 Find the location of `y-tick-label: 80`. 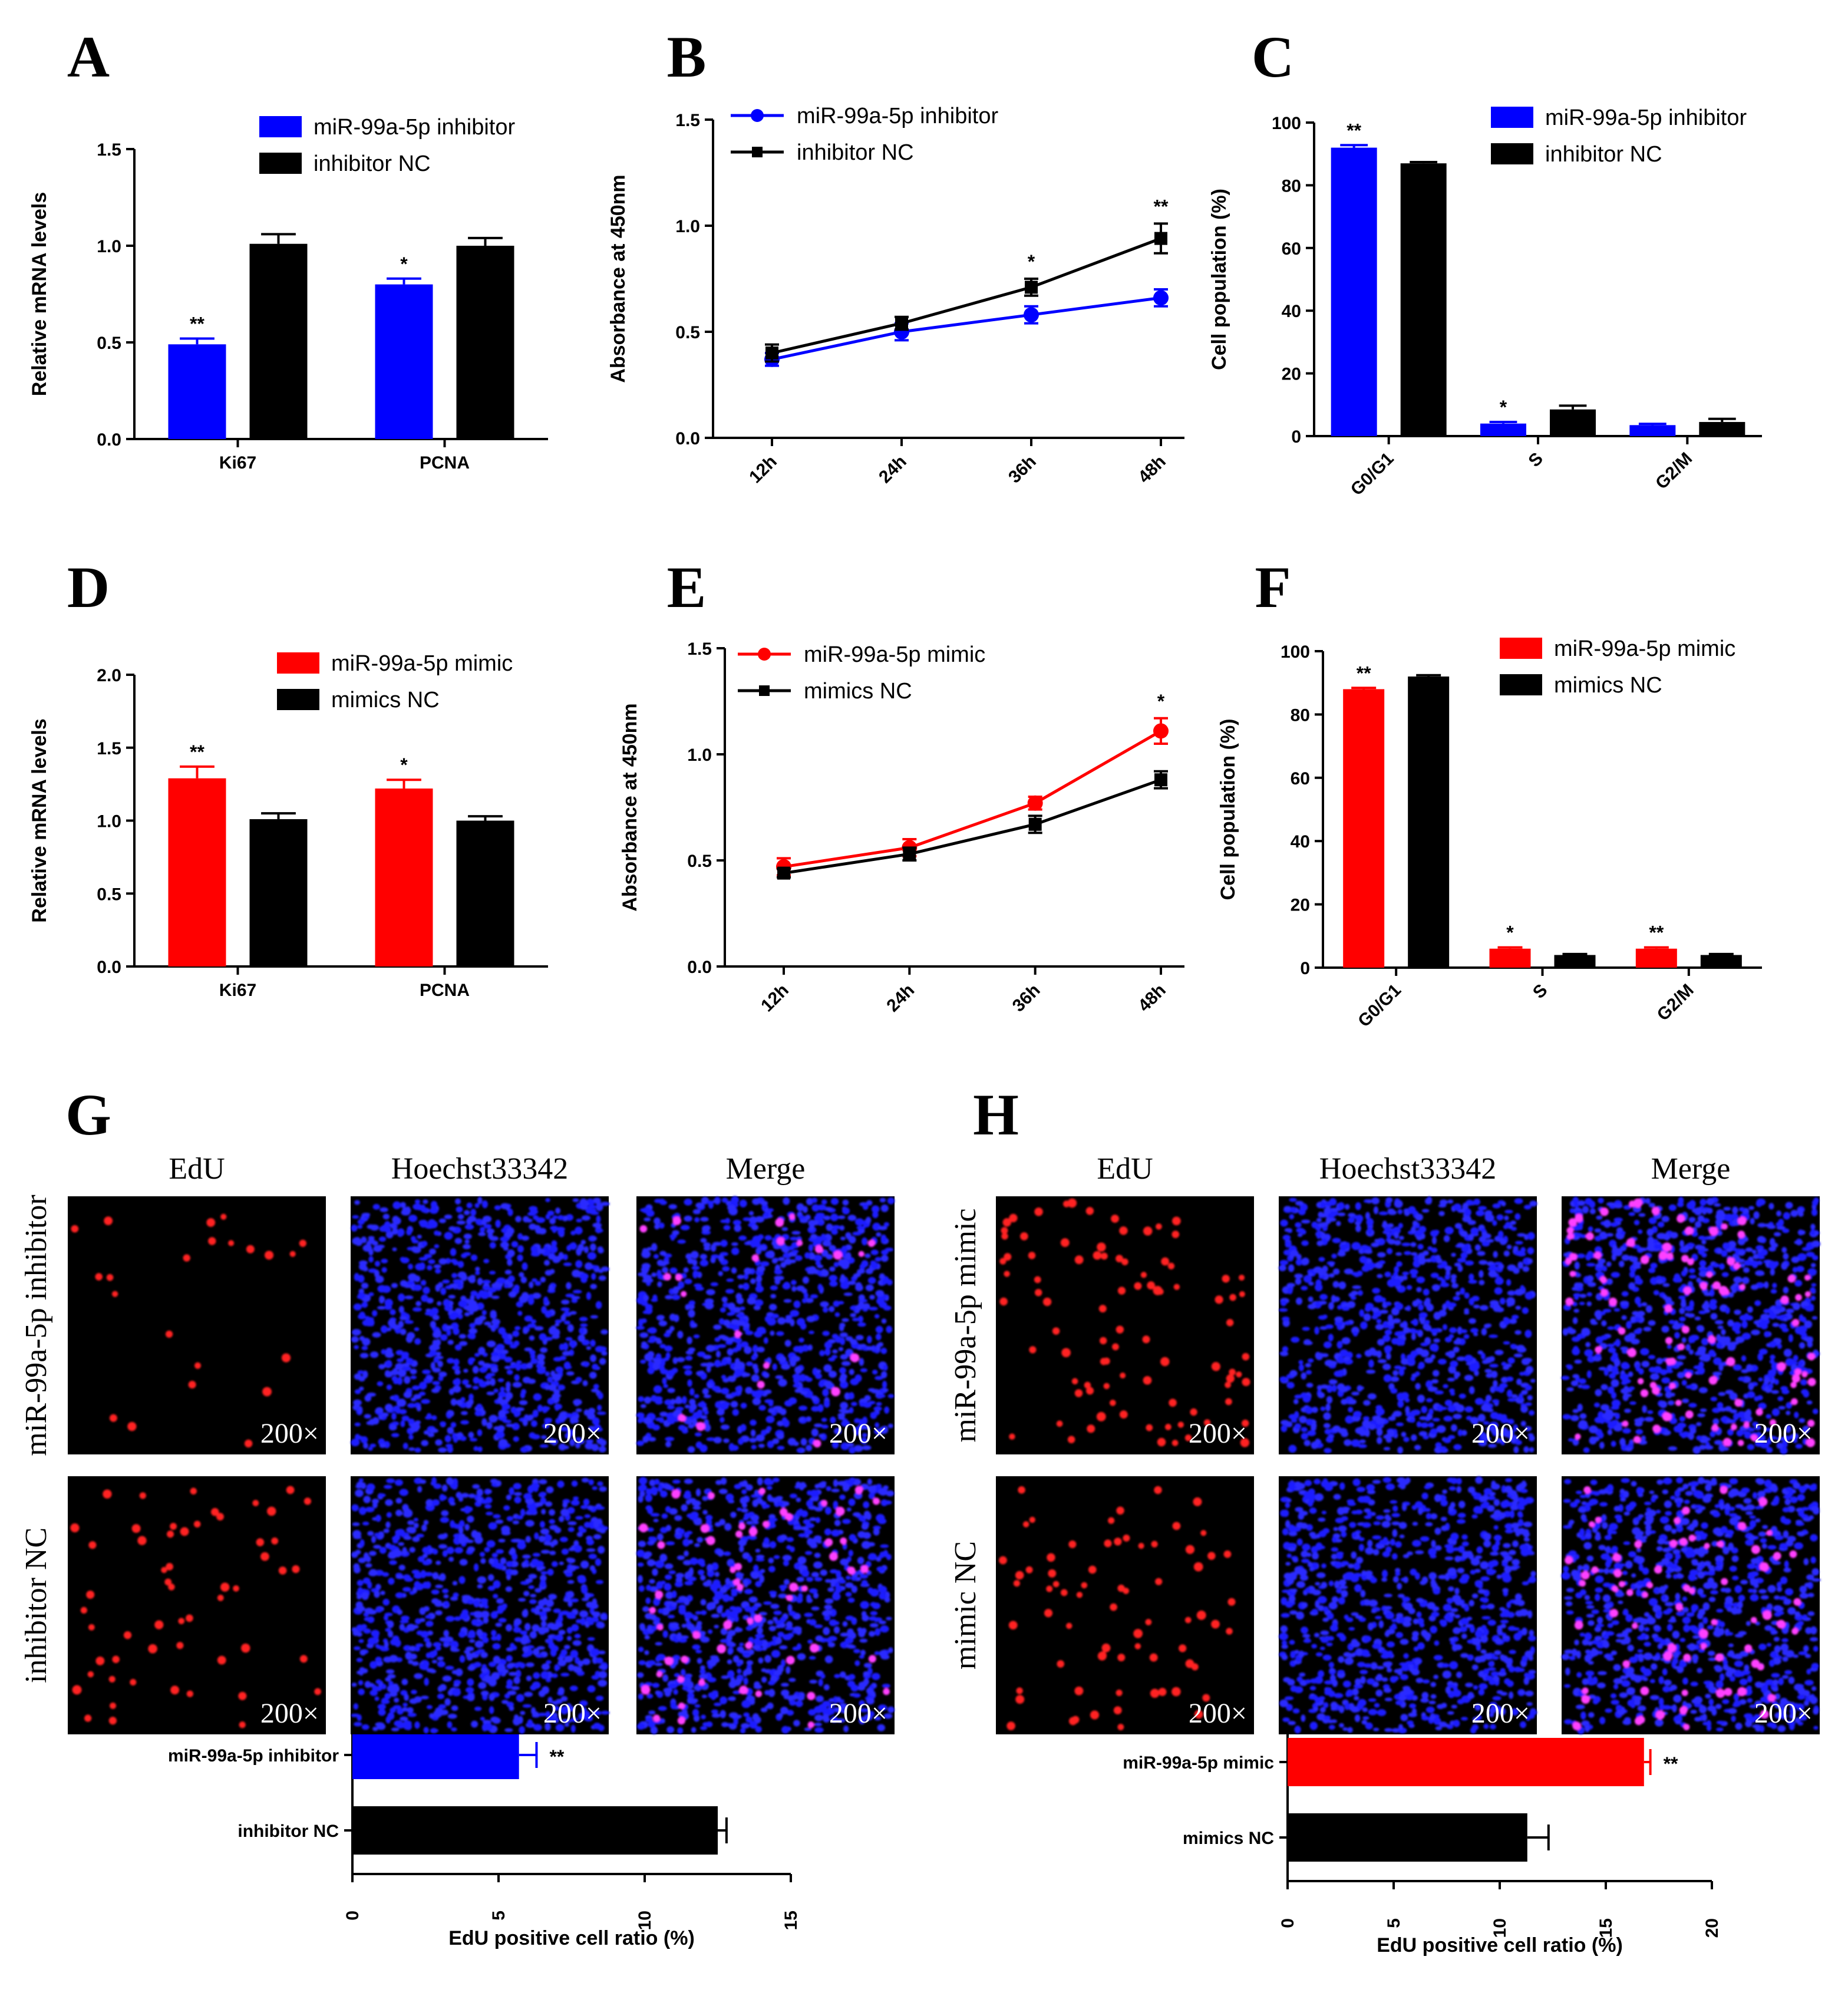

y-tick-label: 80 is located at coordinates (1300, 715).